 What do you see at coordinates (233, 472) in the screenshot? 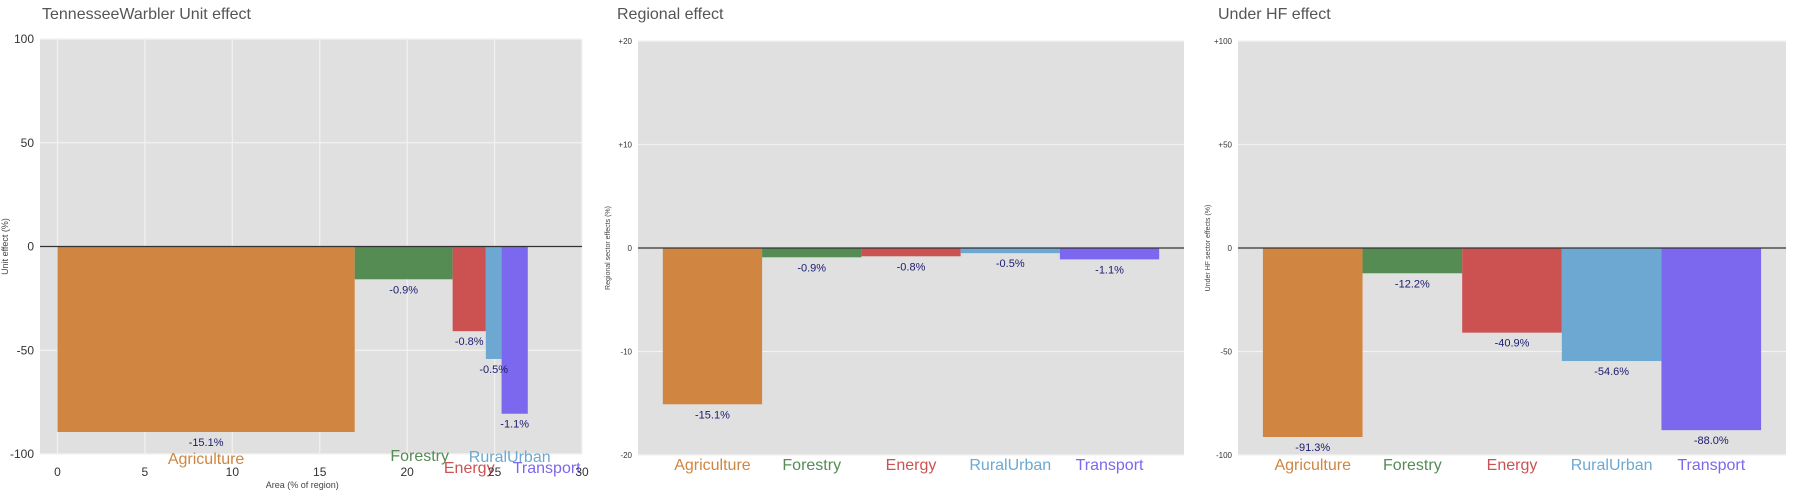
I see `x-tick-label: 10` at bounding box center [233, 472].